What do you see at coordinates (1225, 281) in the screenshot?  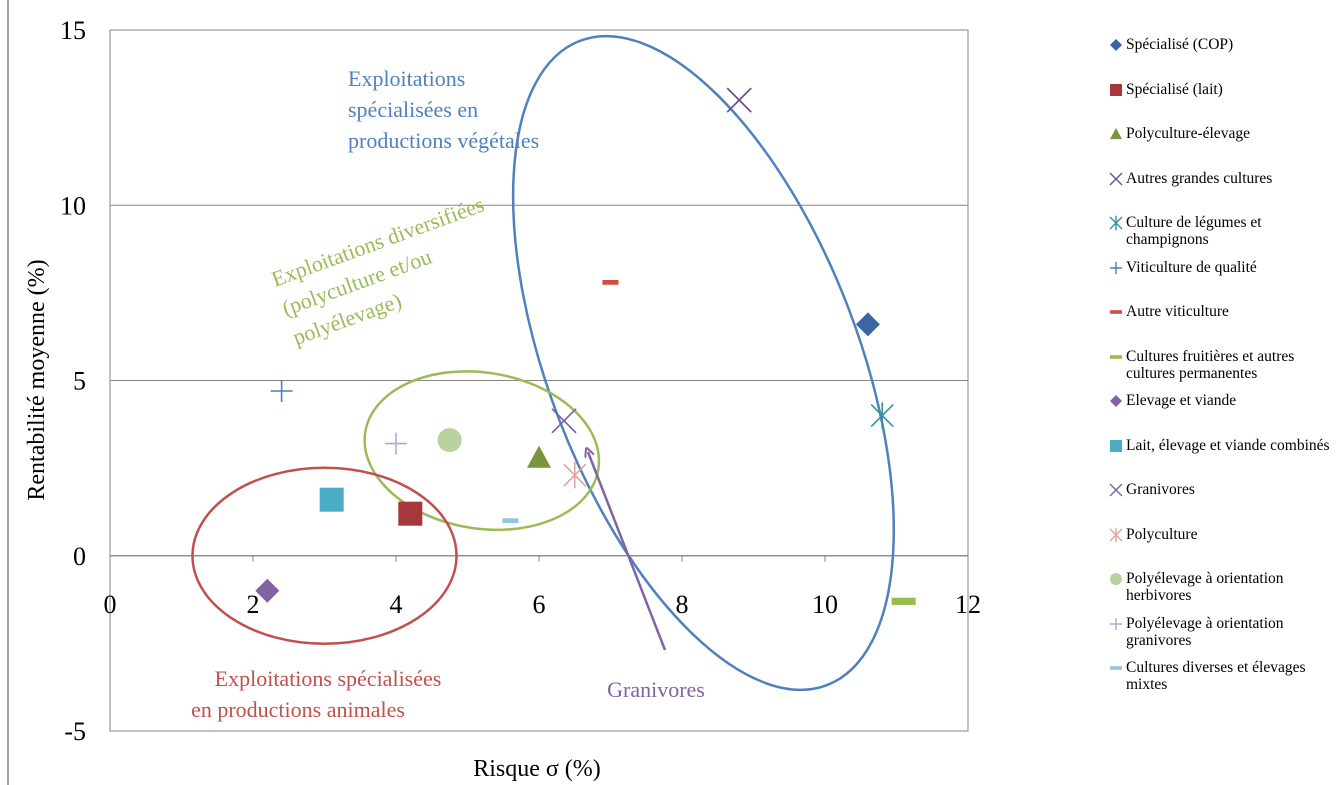 I see `legend-item: Viticulture de qualité` at bounding box center [1225, 281].